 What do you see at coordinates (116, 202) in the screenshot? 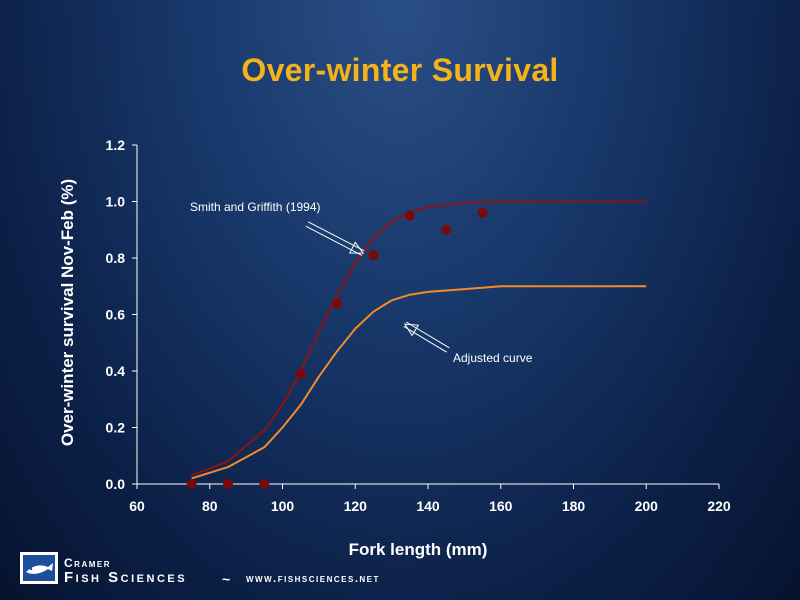
I see `y-tick-label: 1.0` at bounding box center [116, 202].